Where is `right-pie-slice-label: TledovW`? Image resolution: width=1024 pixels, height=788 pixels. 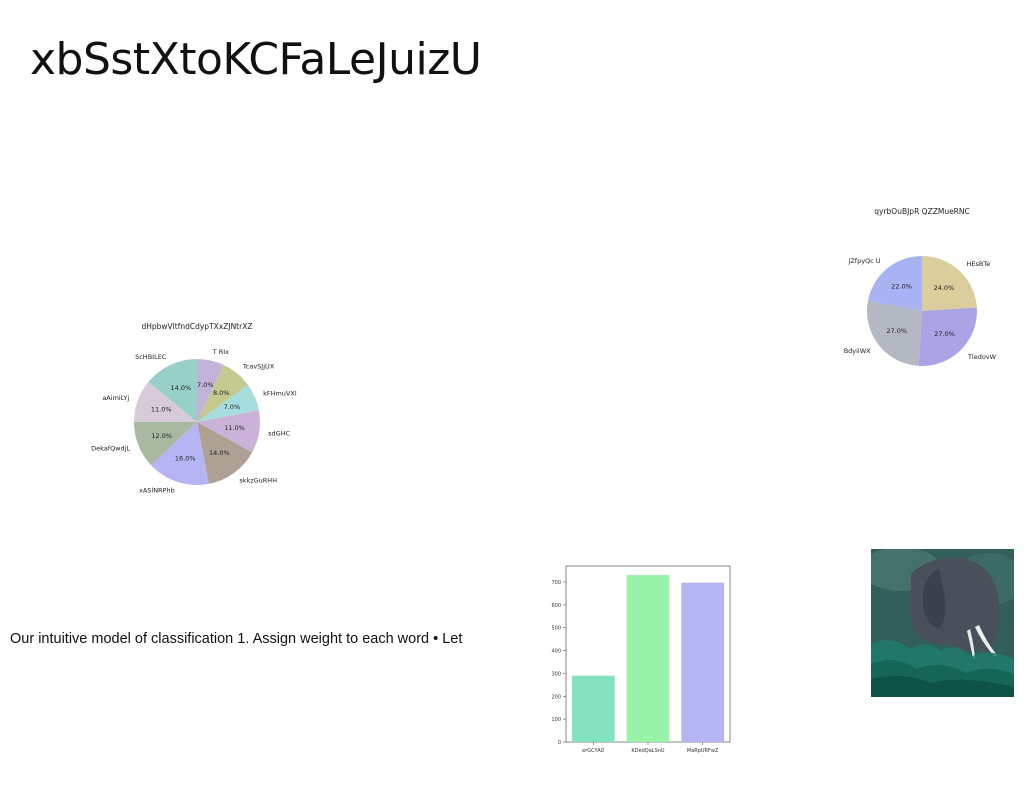
right-pie-slice-label: TledovW is located at coordinates (982, 357).